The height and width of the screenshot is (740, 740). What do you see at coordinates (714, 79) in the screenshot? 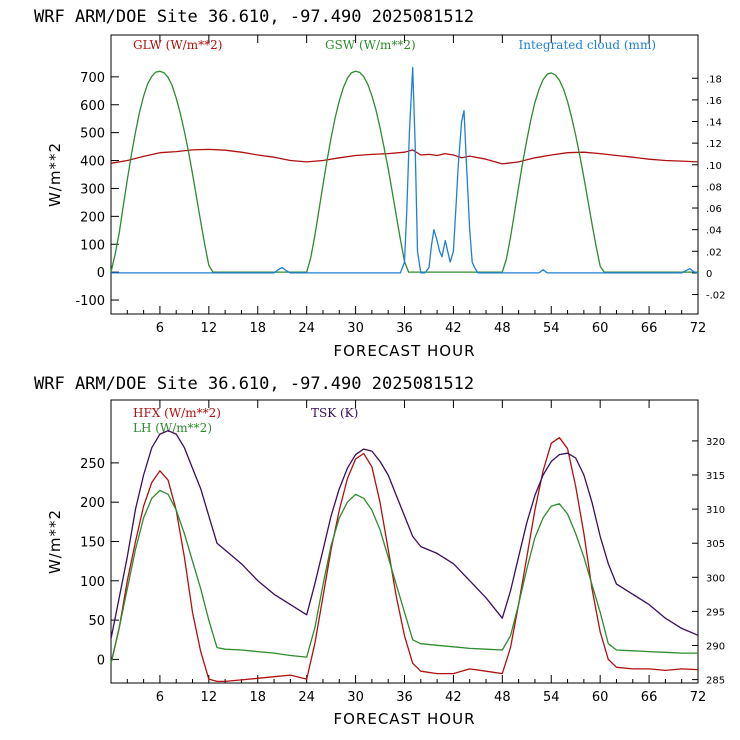
I see `y2-tick-label: .18` at bounding box center [714, 79].